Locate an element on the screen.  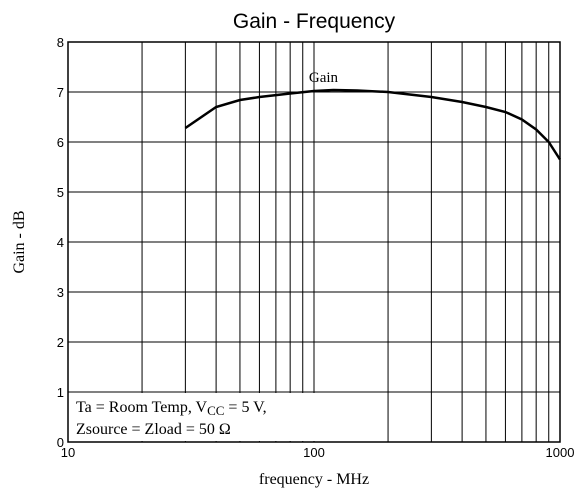
x-tick-label: 10 is located at coordinates (68, 452).